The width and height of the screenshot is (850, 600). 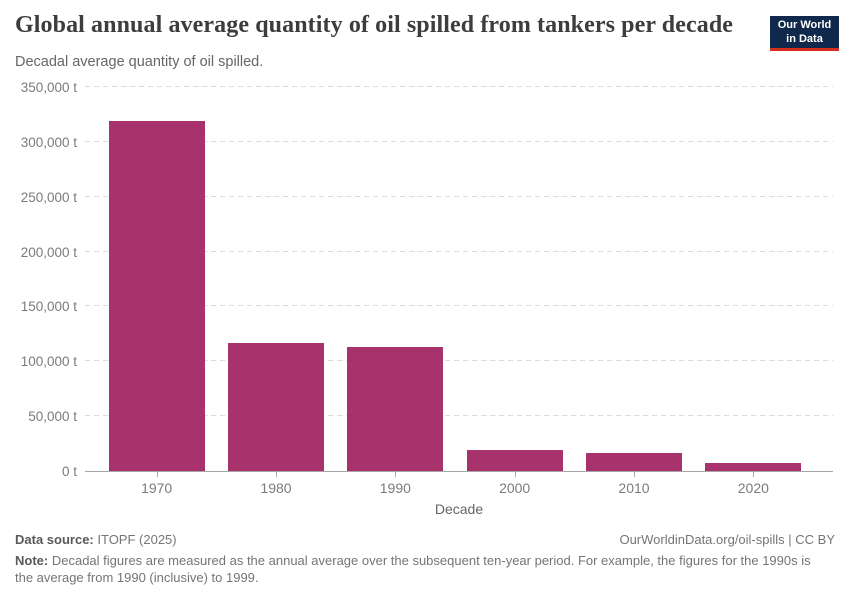 What do you see at coordinates (634, 488) in the screenshot?
I see `x-tick-label: 2010` at bounding box center [634, 488].